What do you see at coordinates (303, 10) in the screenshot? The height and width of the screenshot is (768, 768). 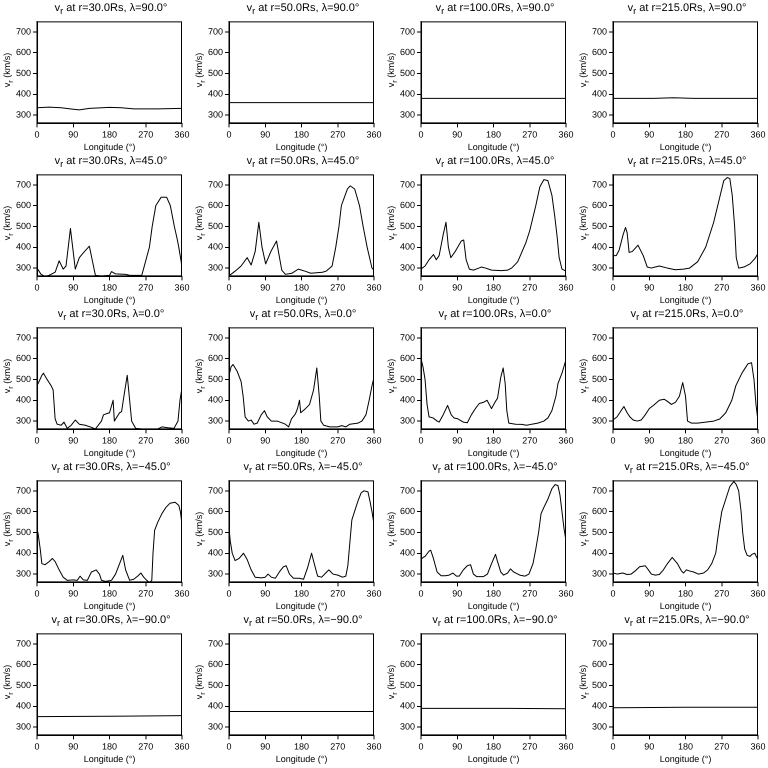 I see `chart-title: v$_{r}$ at r=50.0Rs, λ=90.0°` at bounding box center [303, 10].